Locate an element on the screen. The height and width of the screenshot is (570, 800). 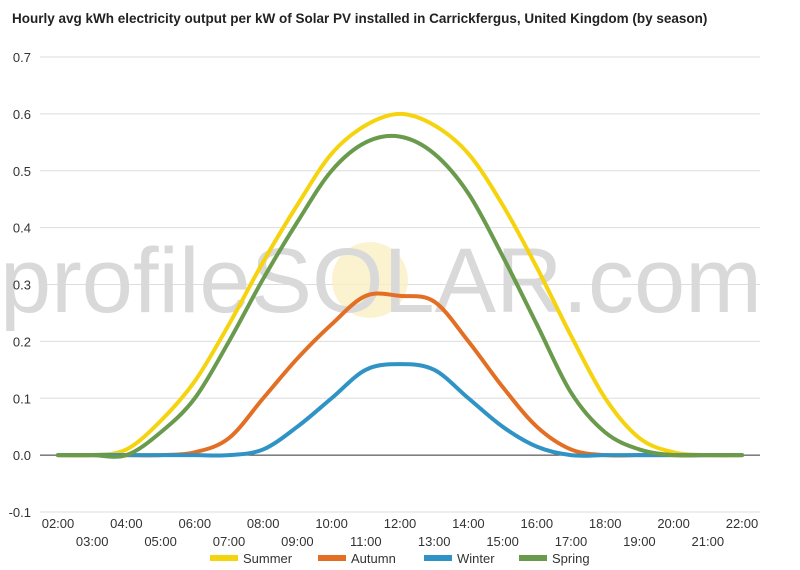
legend-label: Autumn is located at coordinates (373, 558).